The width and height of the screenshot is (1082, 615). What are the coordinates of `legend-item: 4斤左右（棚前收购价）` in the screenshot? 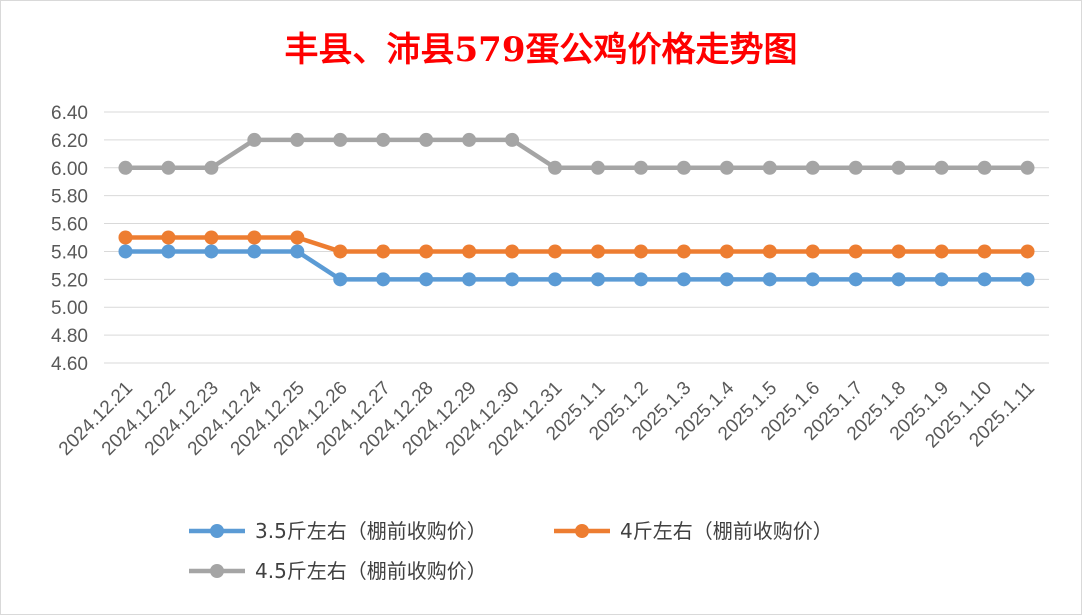 It's located at (693, 531).